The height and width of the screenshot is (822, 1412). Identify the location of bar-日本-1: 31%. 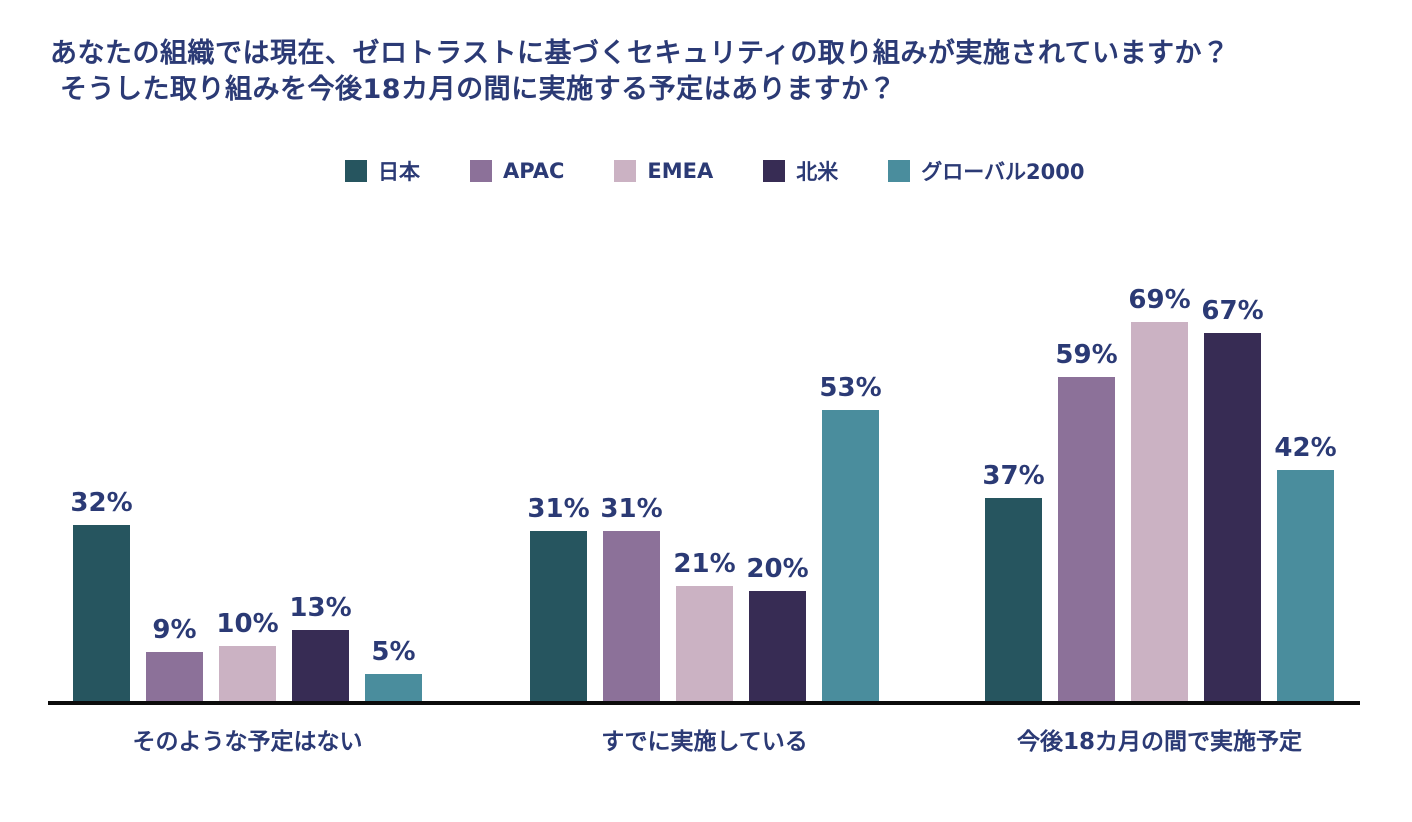
(558, 597).